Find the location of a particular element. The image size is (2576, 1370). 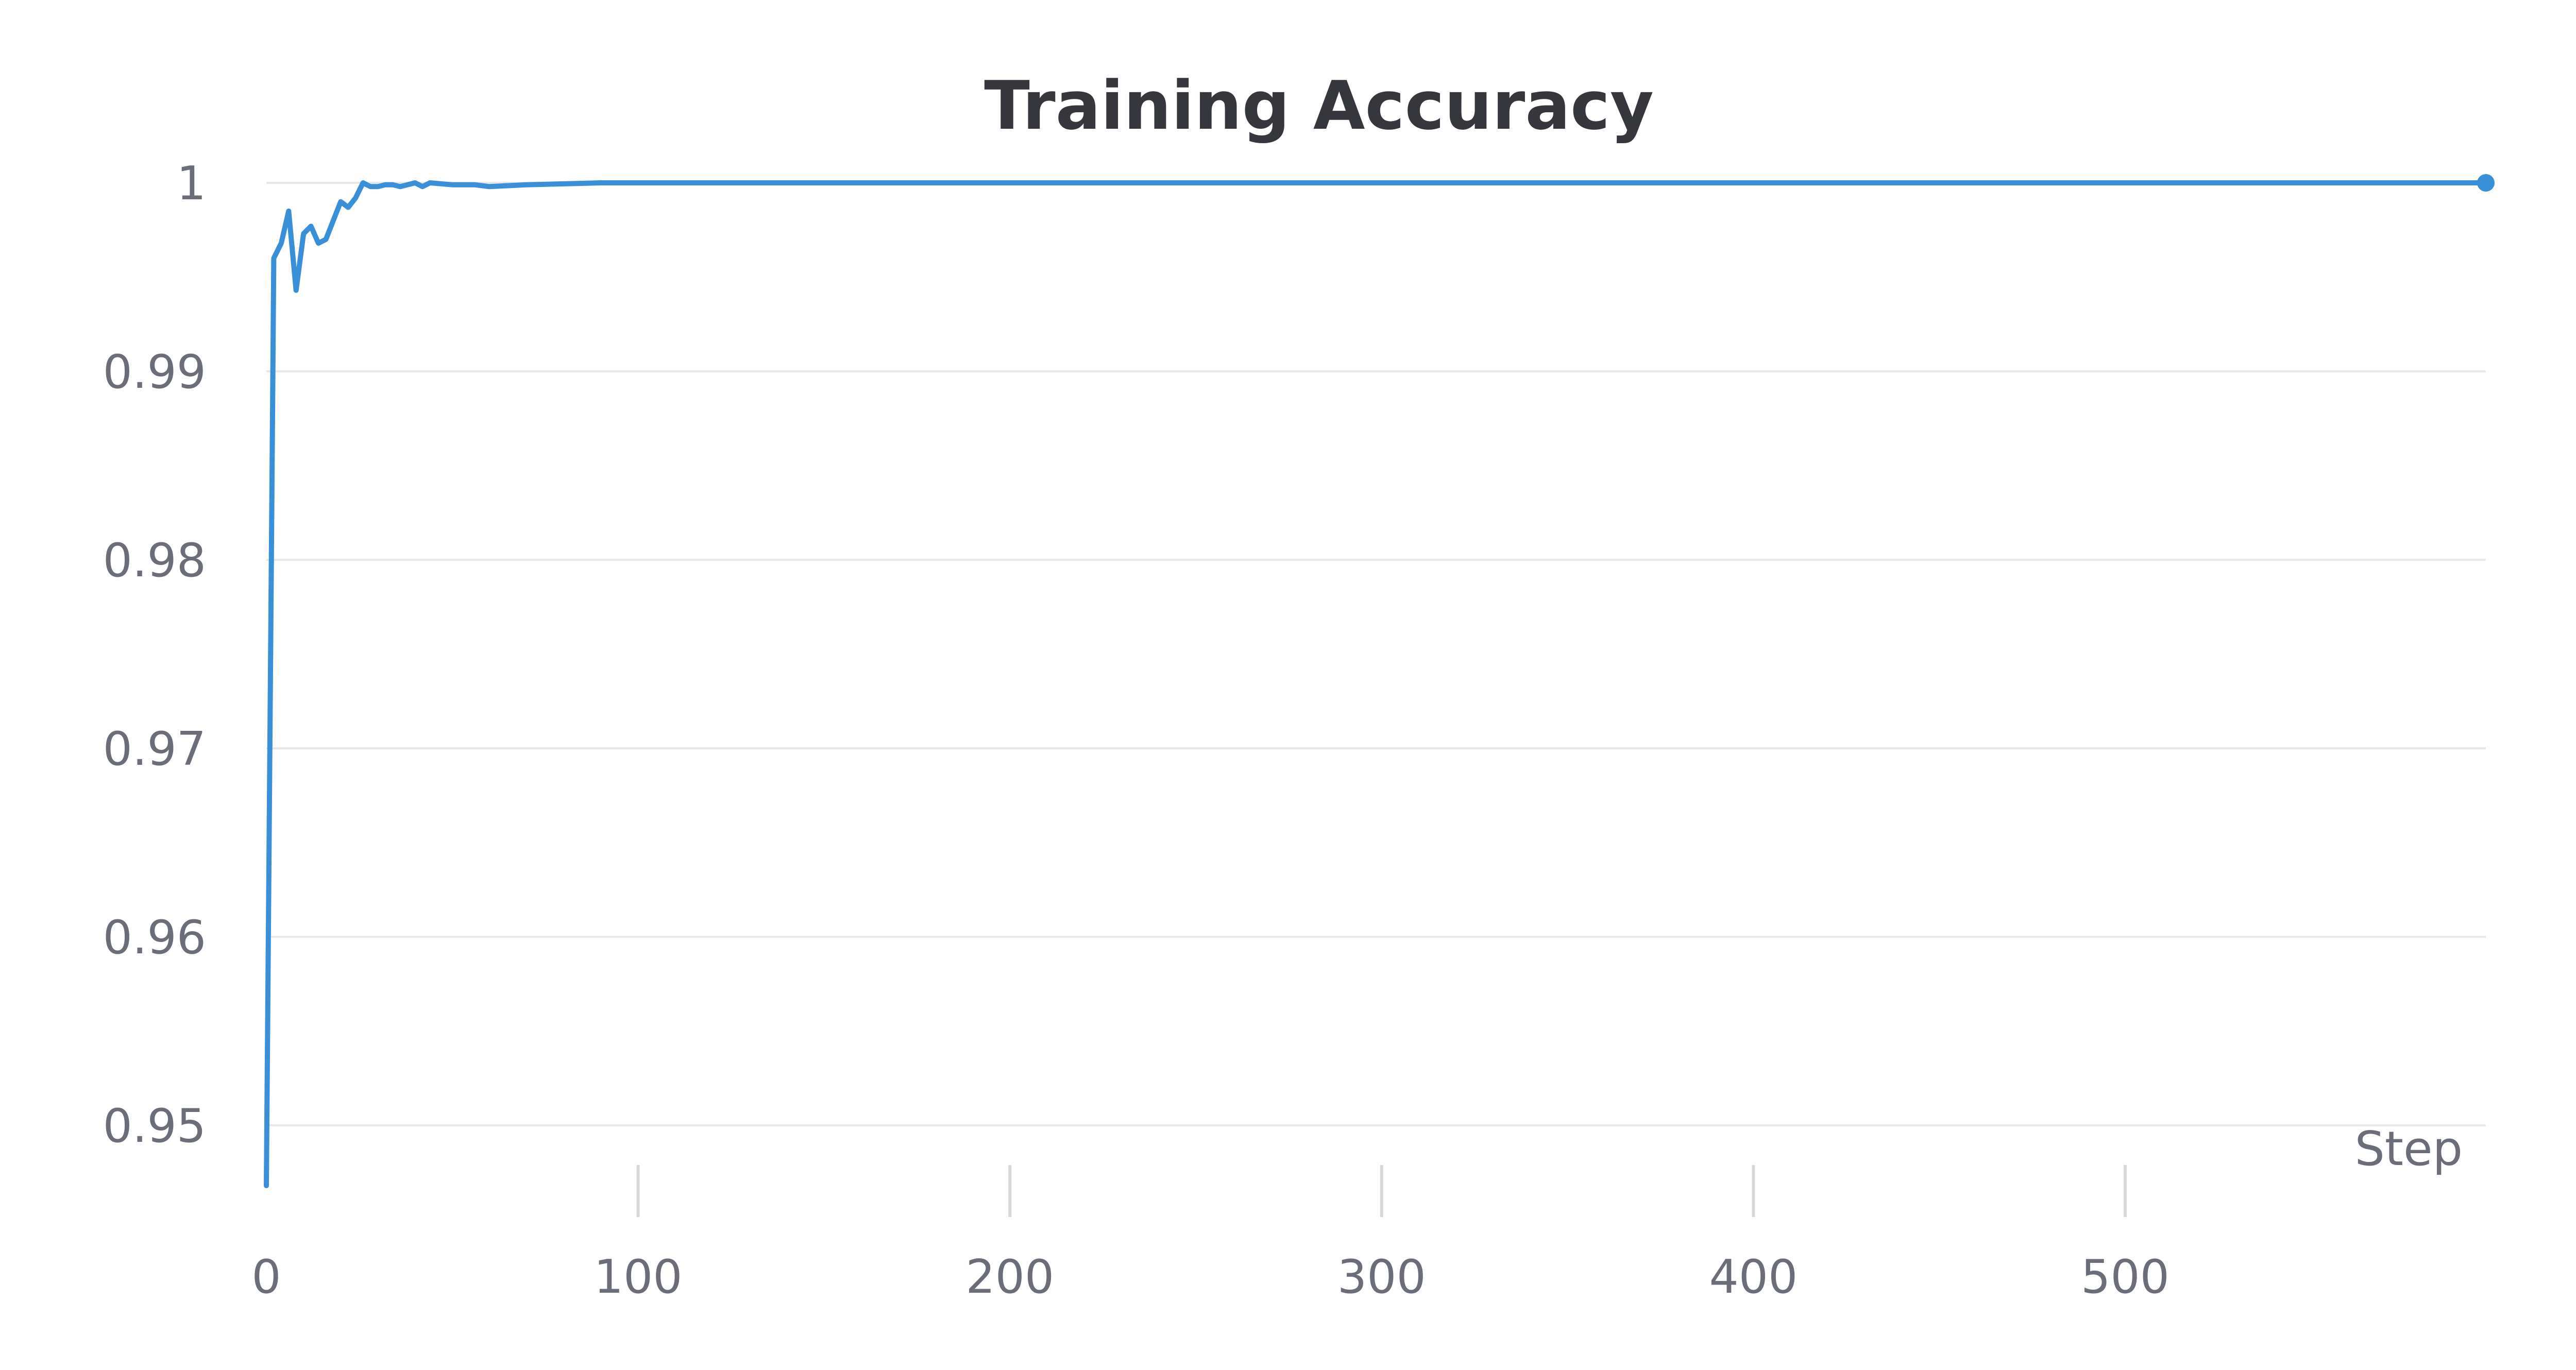

x-tick-label: 0 is located at coordinates (266, 1277).